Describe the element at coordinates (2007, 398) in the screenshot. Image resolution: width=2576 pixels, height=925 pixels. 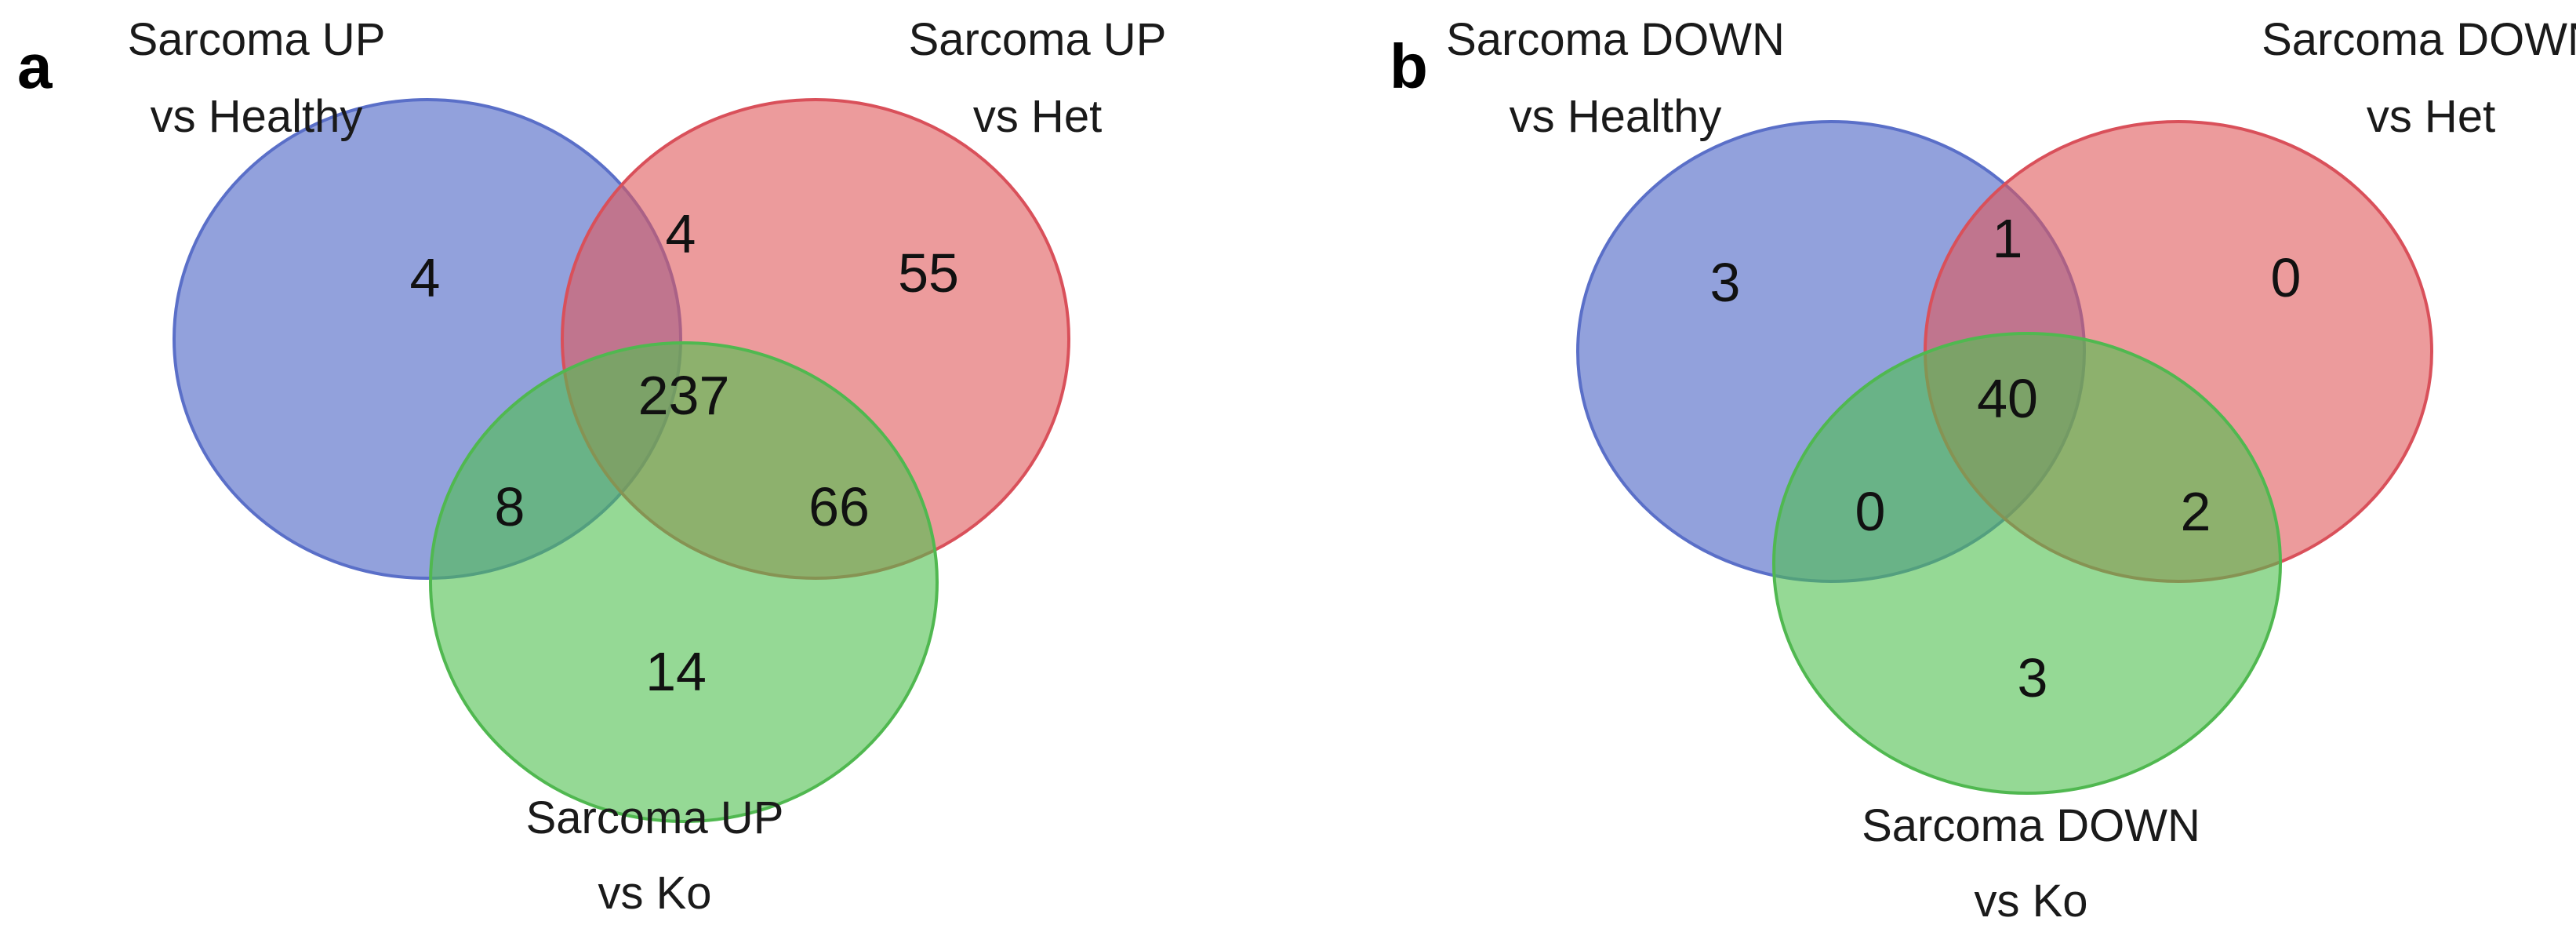
I see `panel-b-count-all: 40` at that location.